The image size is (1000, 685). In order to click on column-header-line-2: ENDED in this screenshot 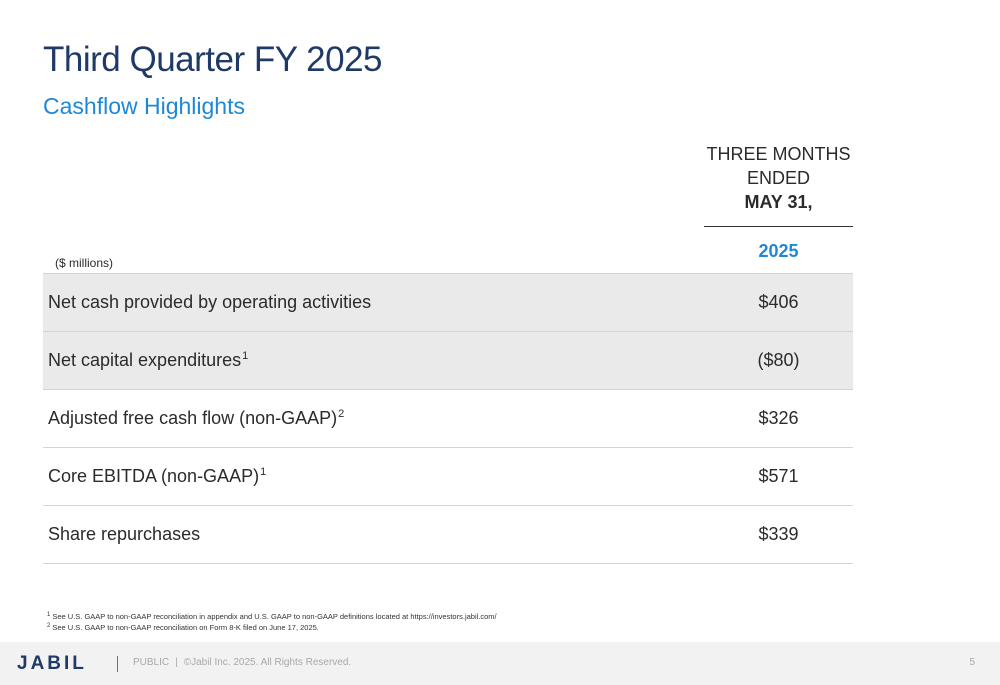, I will do `click(778, 178)`.